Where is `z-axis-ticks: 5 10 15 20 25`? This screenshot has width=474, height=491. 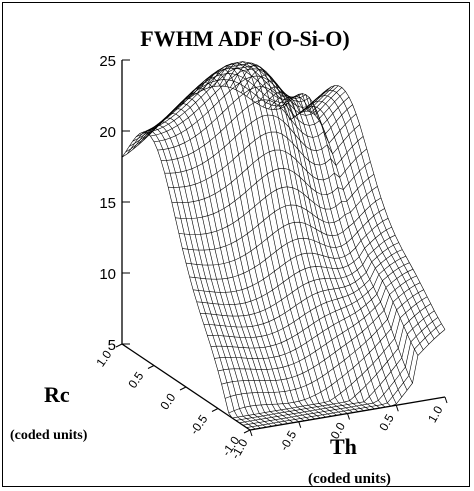
z-axis-ticks: 5 10 15 20 25 is located at coordinates (107, 203).